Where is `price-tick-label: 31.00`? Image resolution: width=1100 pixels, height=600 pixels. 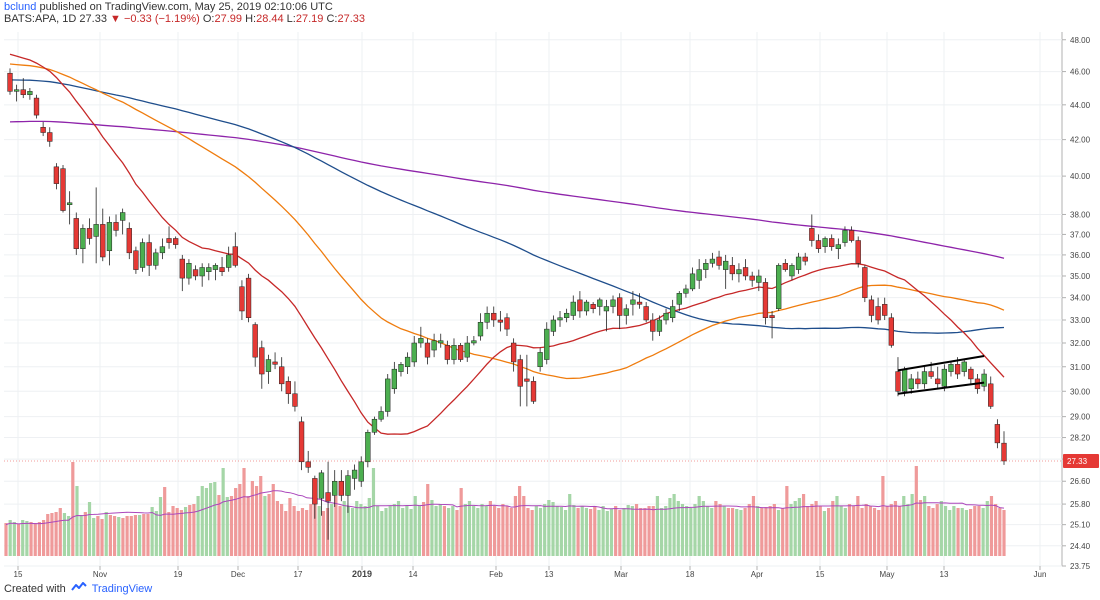
price-tick-label: 31.00 is located at coordinates (1080, 367).